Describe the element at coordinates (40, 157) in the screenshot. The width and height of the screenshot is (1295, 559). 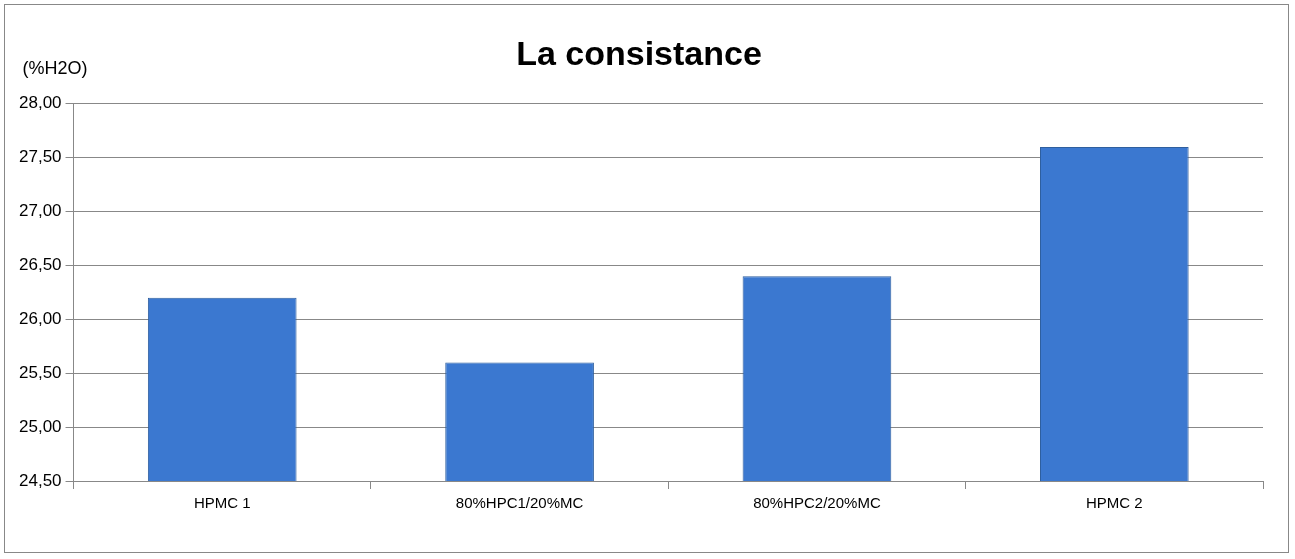
I see `y-tick-label: 27,50` at that location.